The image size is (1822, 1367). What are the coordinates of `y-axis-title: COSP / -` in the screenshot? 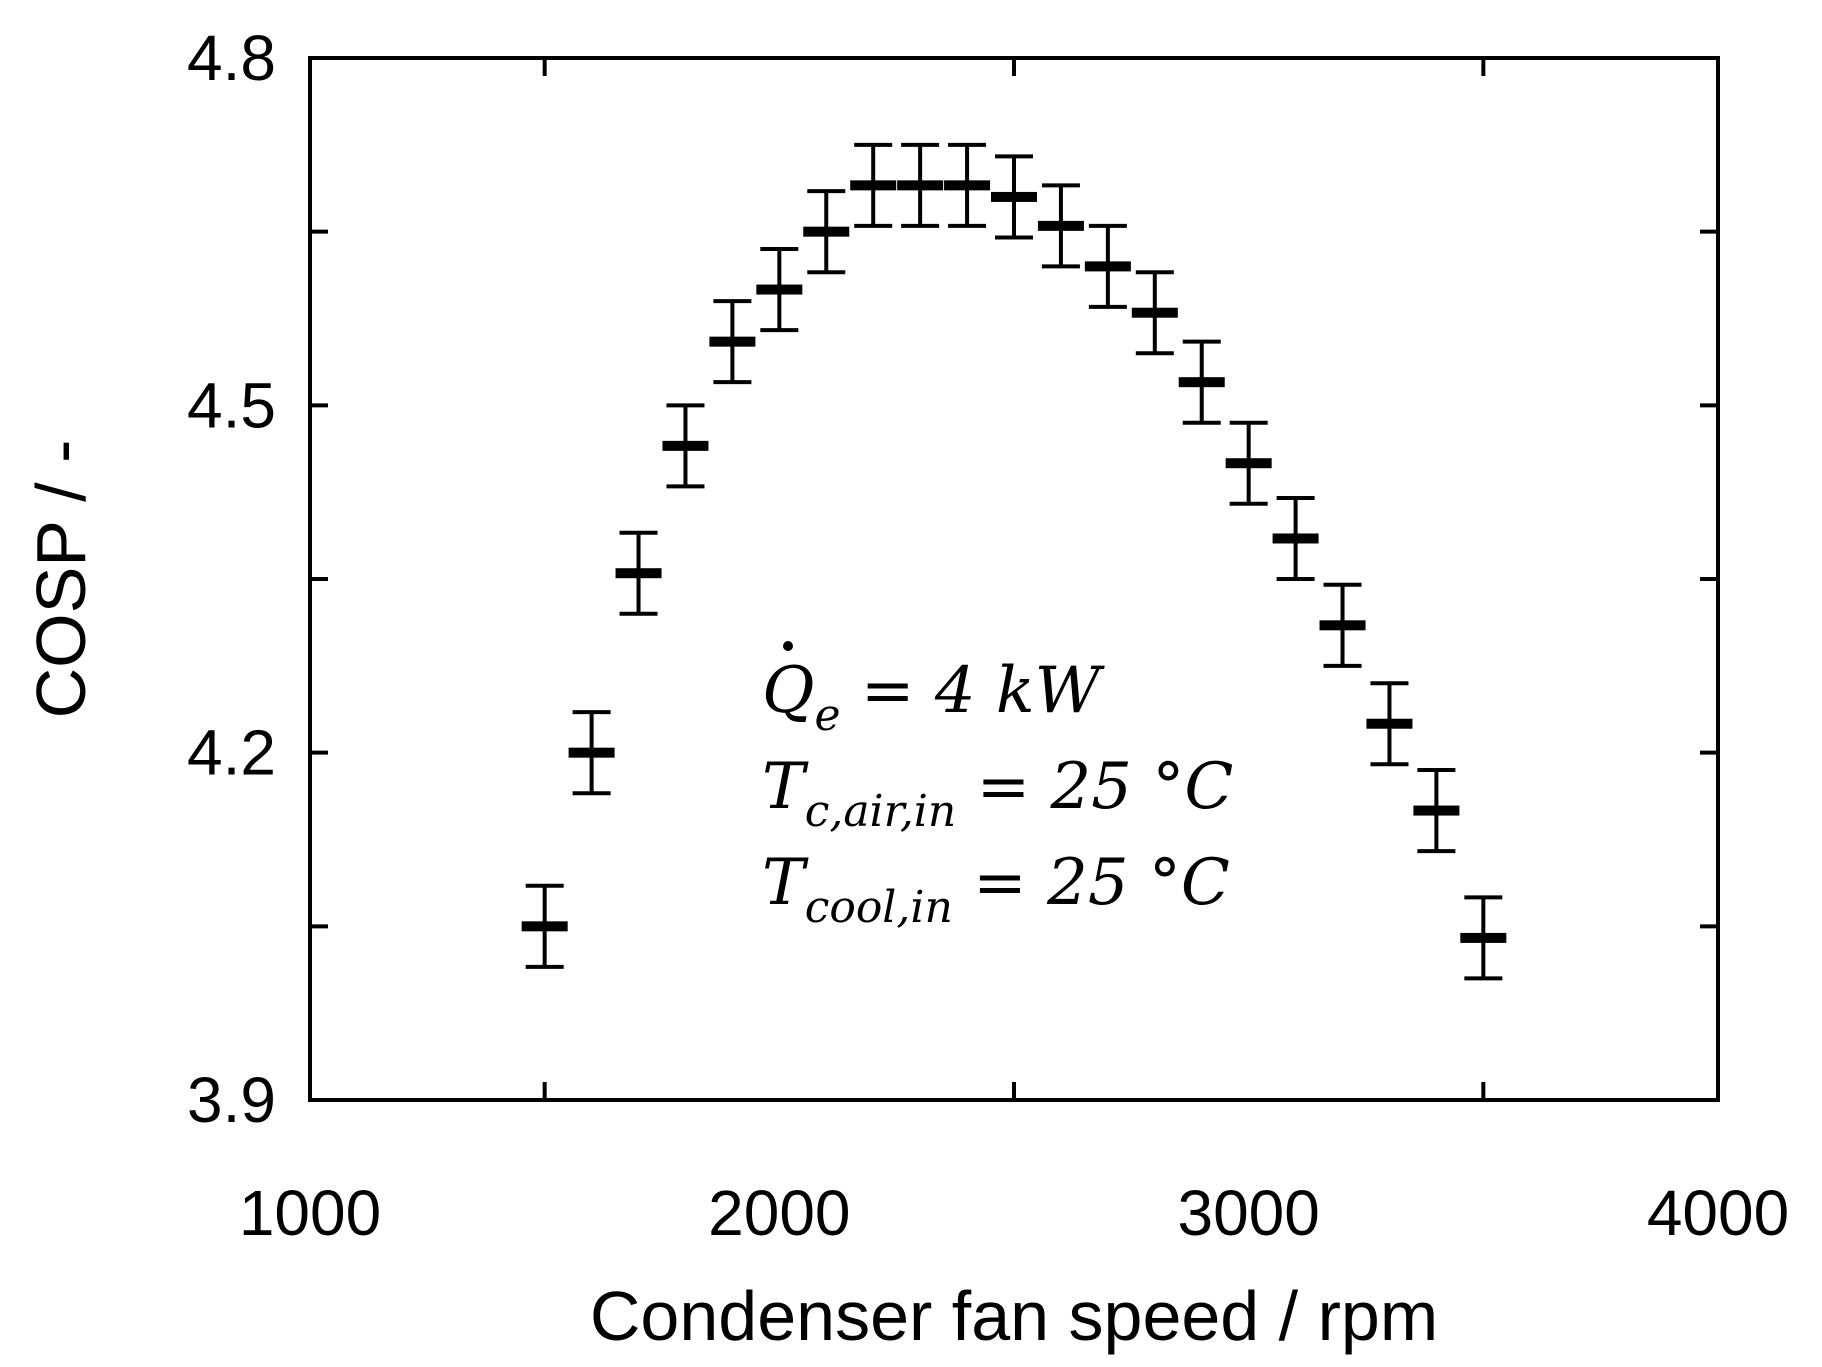 It's located at (61, 579).